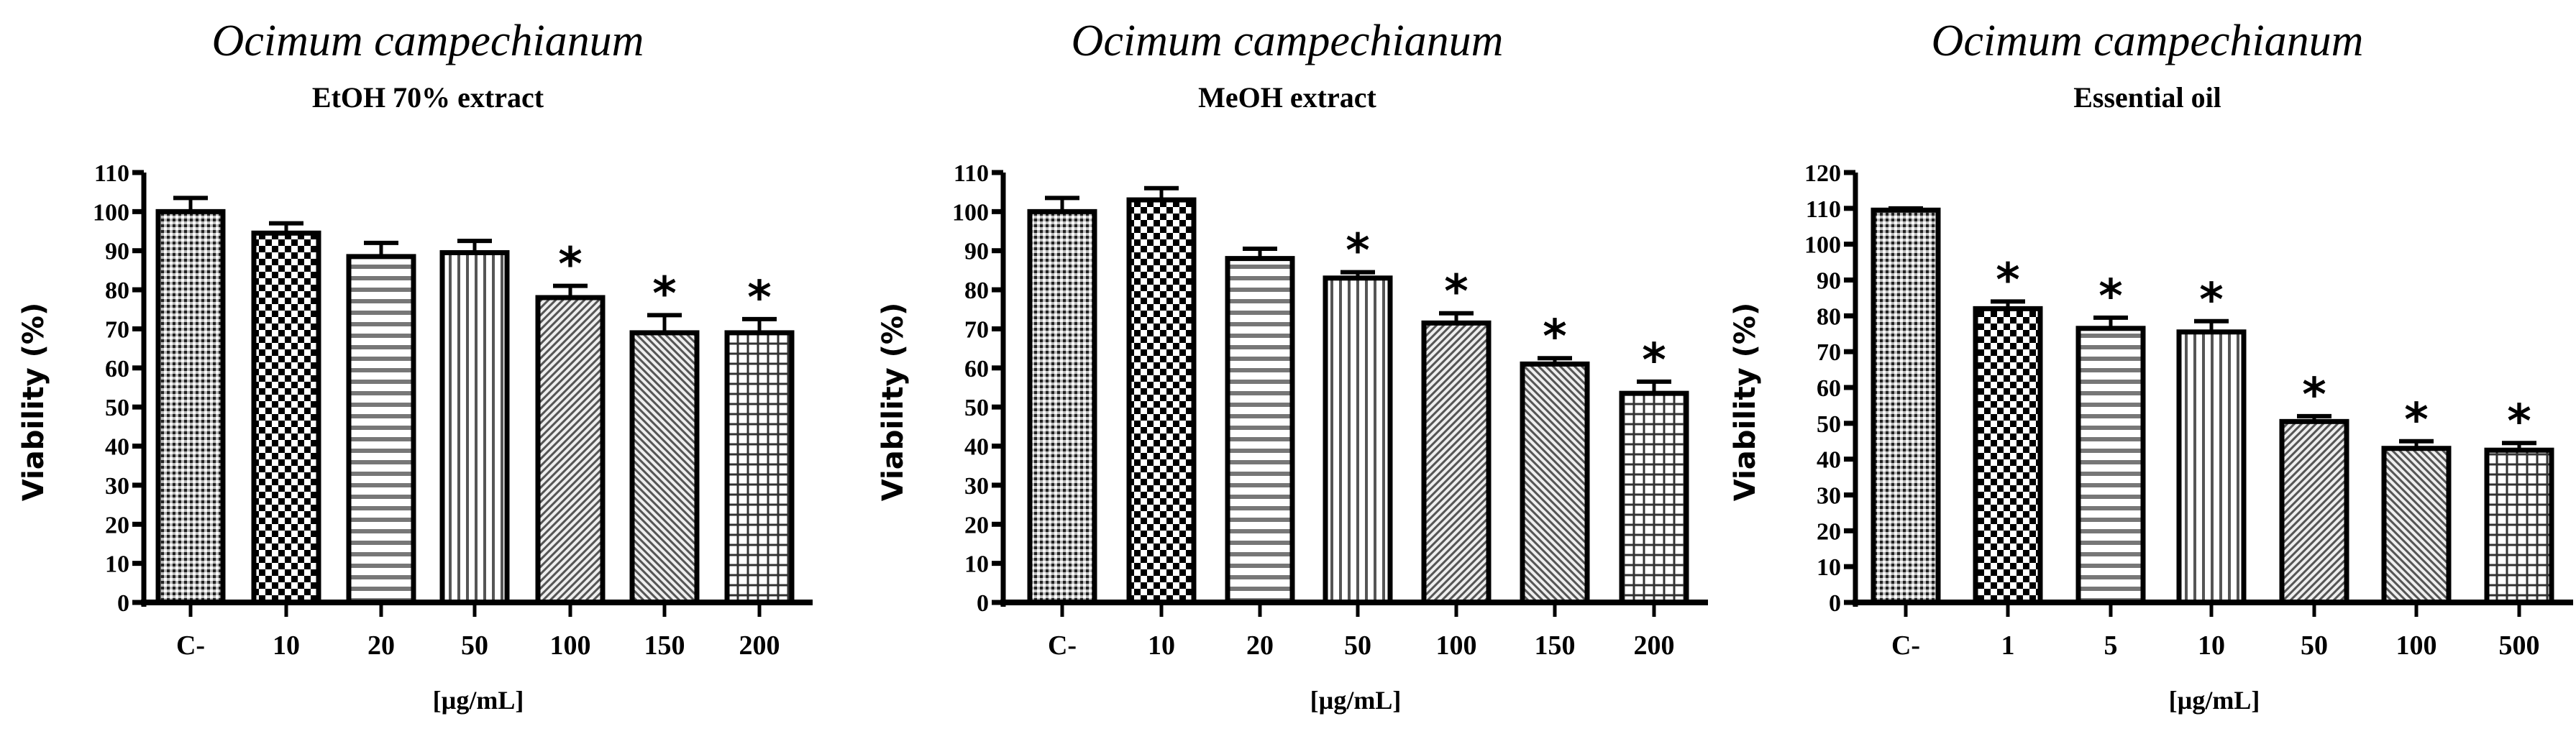 The height and width of the screenshot is (734, 2576). I want to click on x-tick-label: 500, so click(2519, 645).